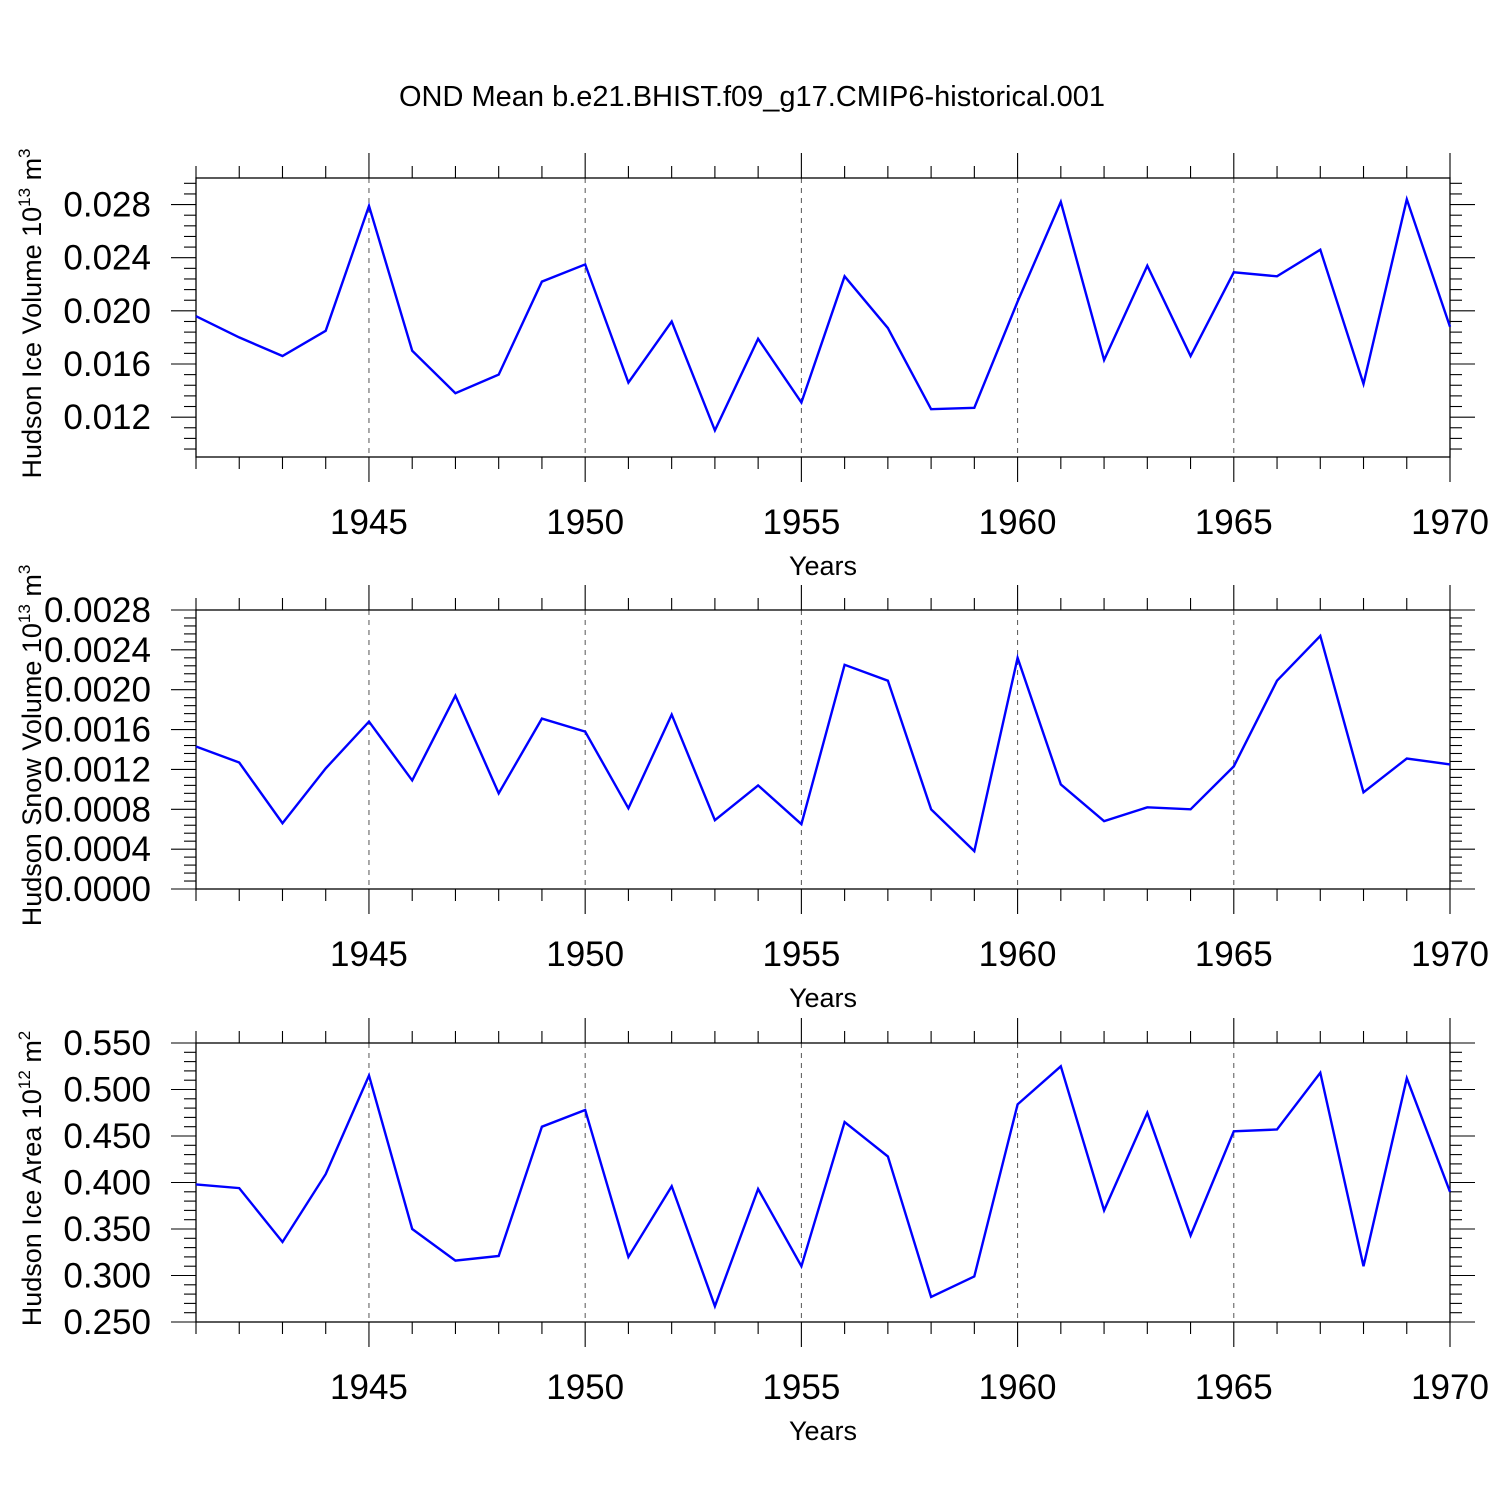 This screenshot has width=1500, height=1500. What do you see at coordinates (97, 889) in the screenshot?
I see `y-tick-label: 0.0000` at bounding box center [97, 889].